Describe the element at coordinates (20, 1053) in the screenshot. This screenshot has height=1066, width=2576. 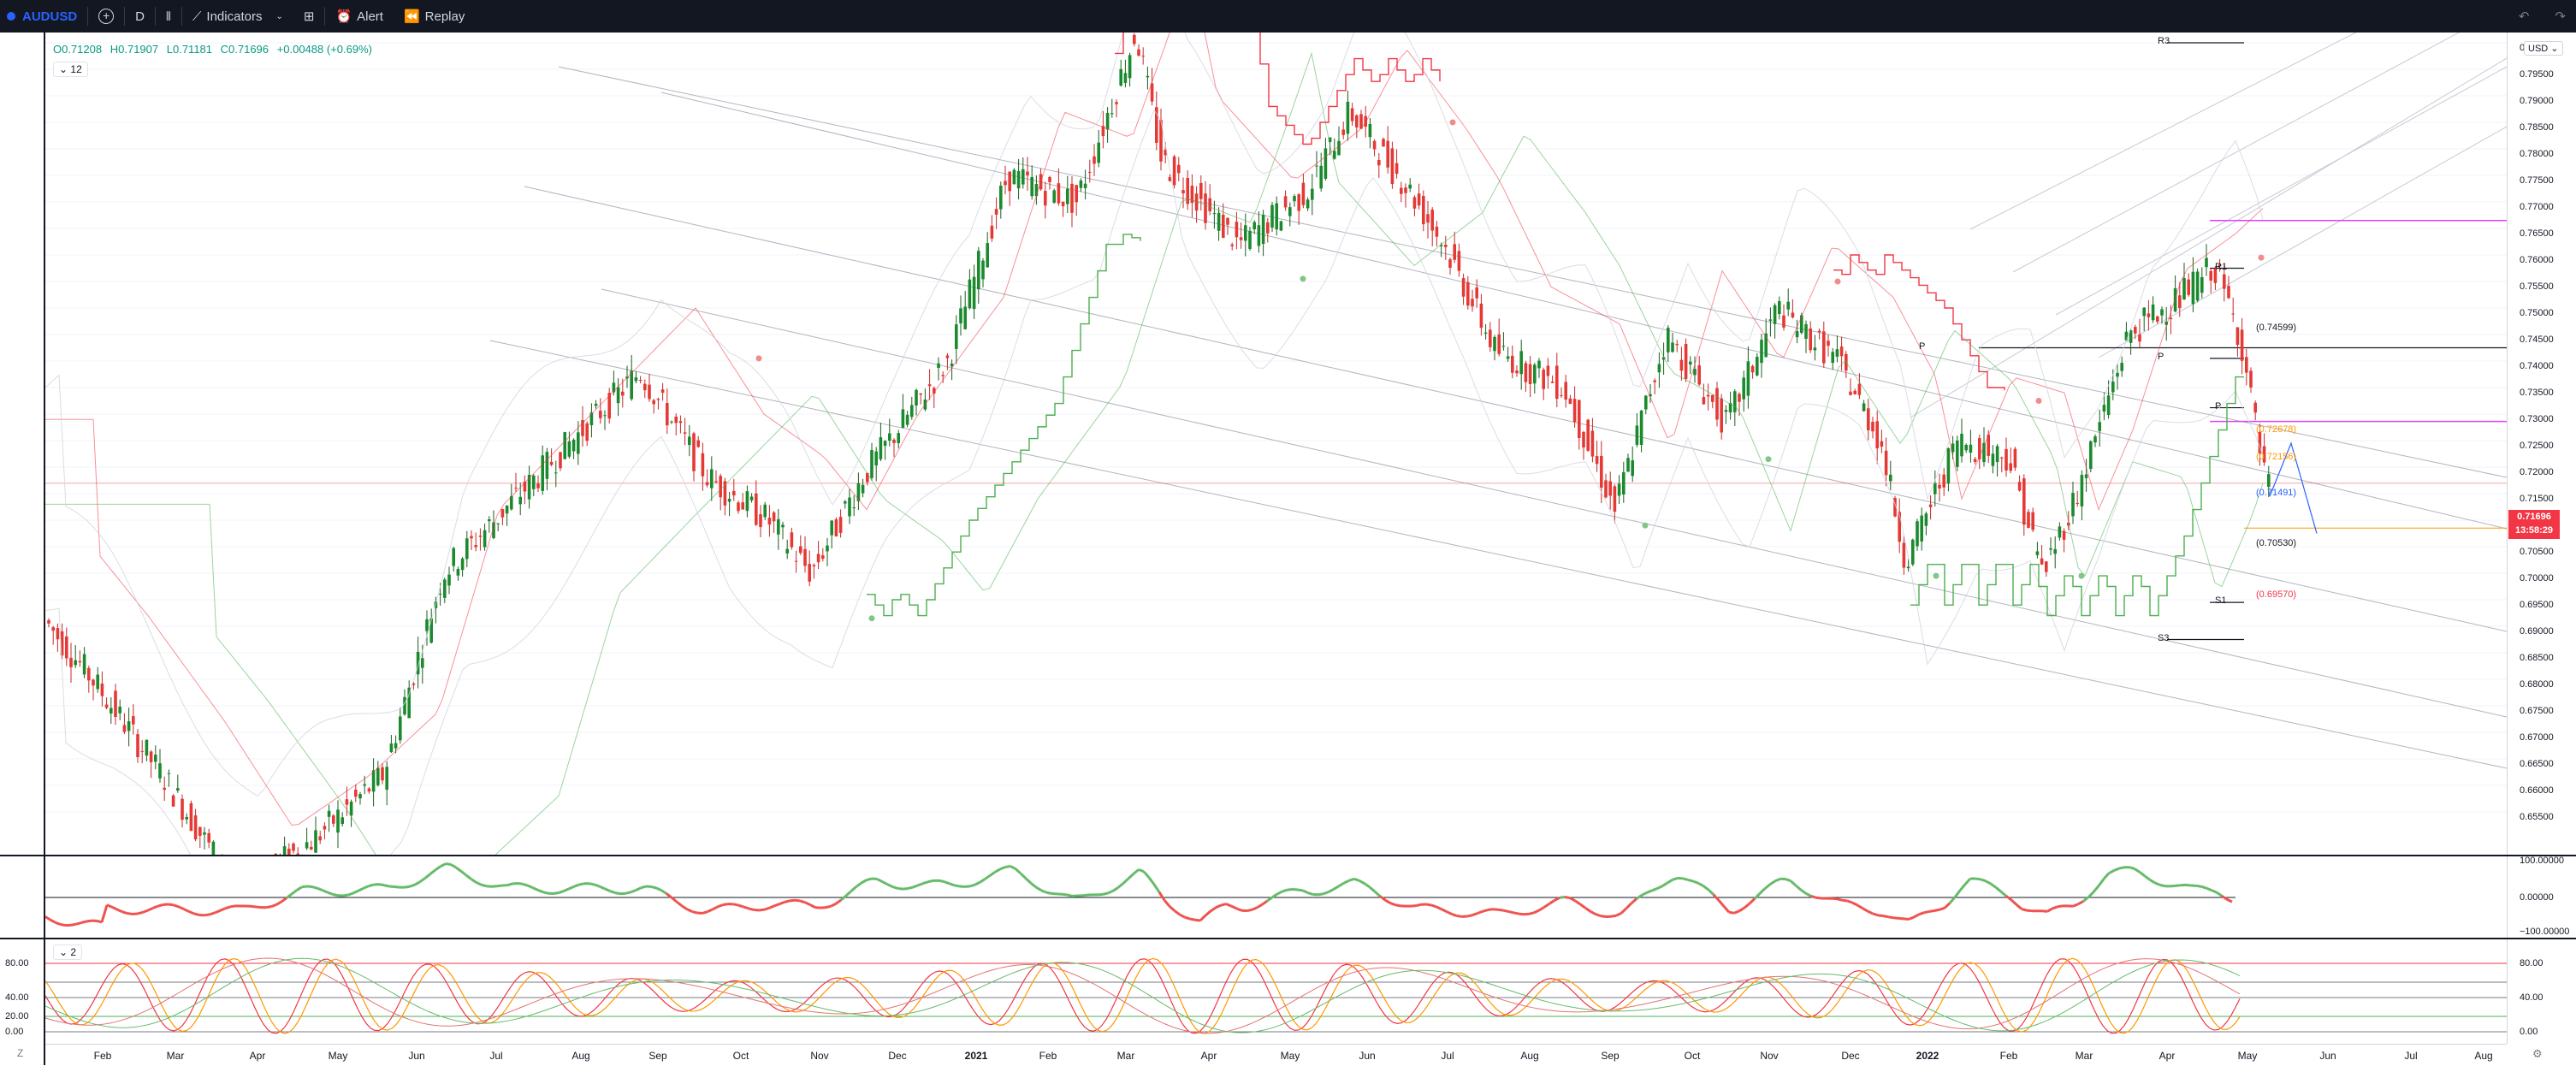
I see `timezone-corner: Z` at that location.